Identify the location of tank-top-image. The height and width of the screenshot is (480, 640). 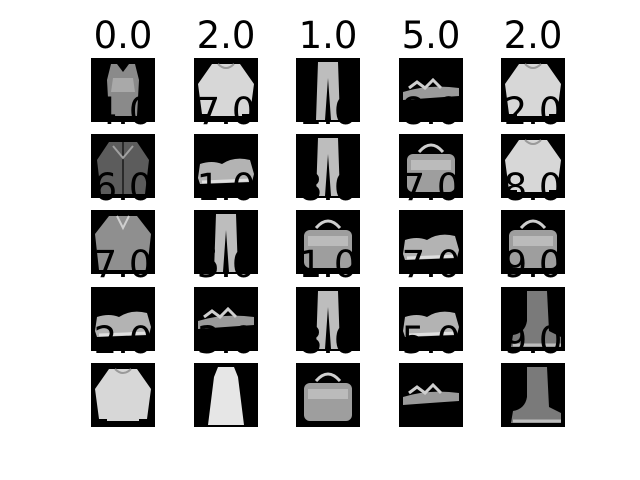
(123, 90).